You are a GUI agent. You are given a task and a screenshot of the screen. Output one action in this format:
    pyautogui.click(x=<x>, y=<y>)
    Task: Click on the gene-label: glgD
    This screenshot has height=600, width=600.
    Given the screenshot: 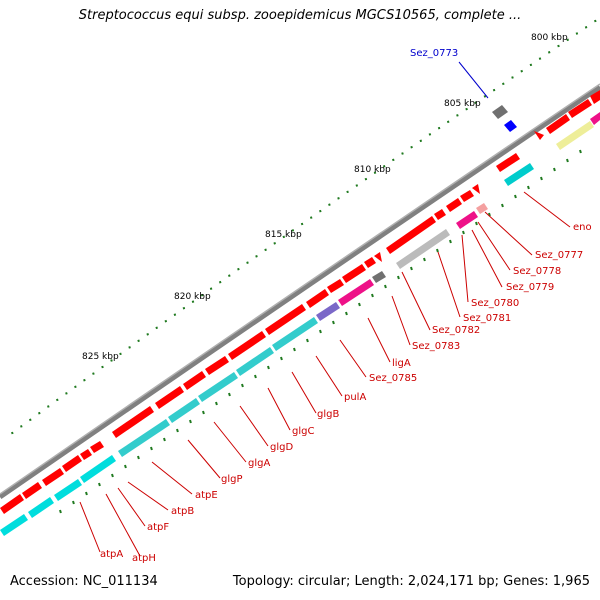 What is the action you would take?
    pyautogui.click(x=281, y=447)
    